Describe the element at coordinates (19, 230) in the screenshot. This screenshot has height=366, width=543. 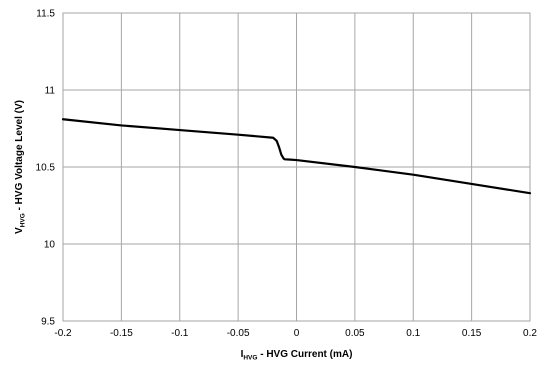
I see `y-axis-title-main: V` at that location.